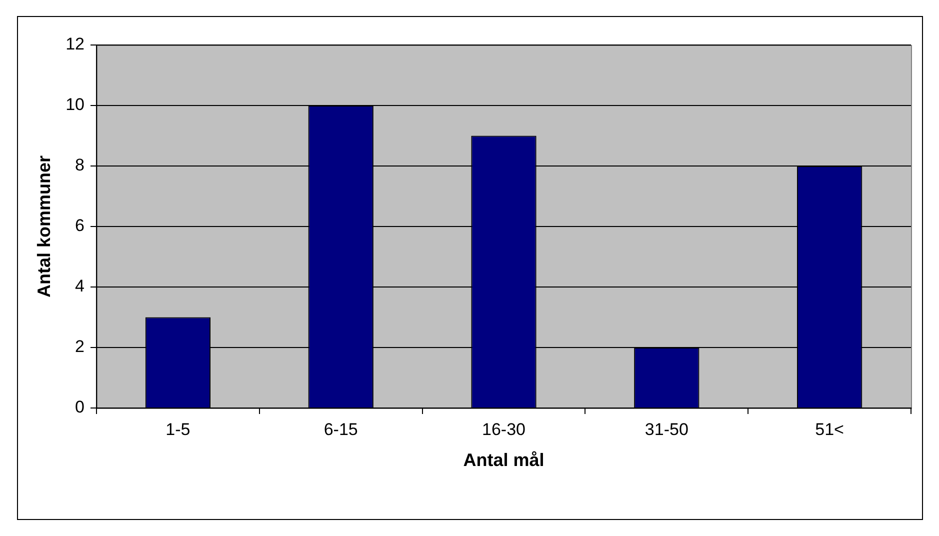  I want to click on x-tick-label: 1-5, so click(178, 429).